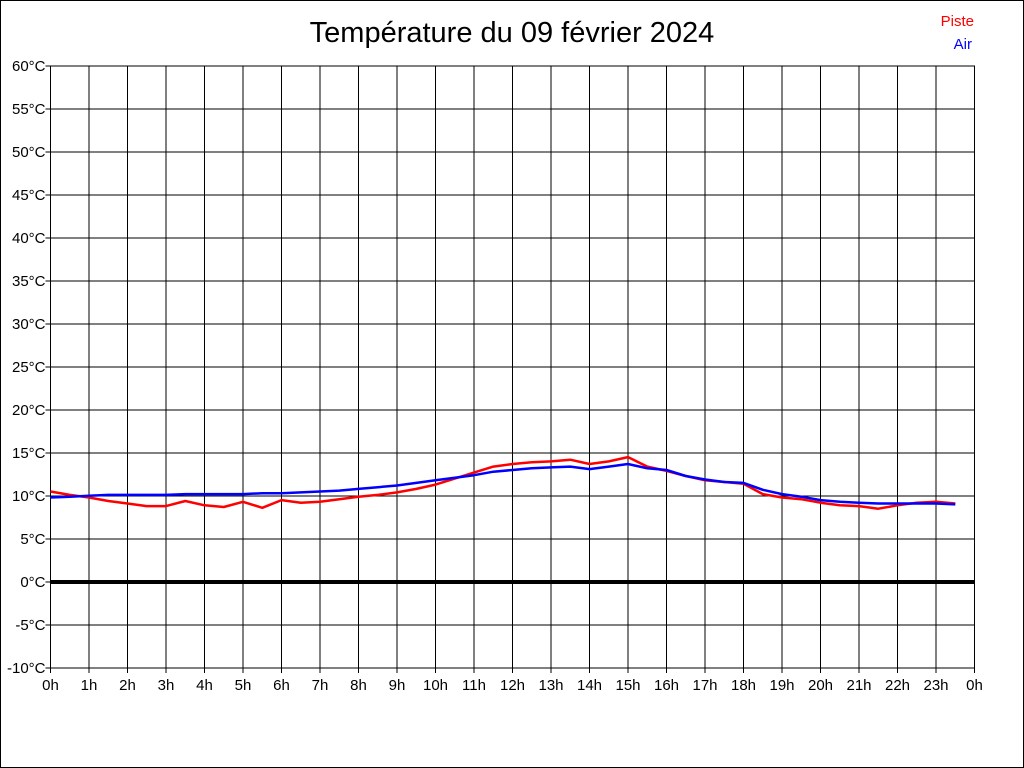 The height and width of the screenshot is (768, 1024). Describe the element at coordinates (89, 685) in the screenshot. I see `x-axis-tick-label: 1h` at that location.